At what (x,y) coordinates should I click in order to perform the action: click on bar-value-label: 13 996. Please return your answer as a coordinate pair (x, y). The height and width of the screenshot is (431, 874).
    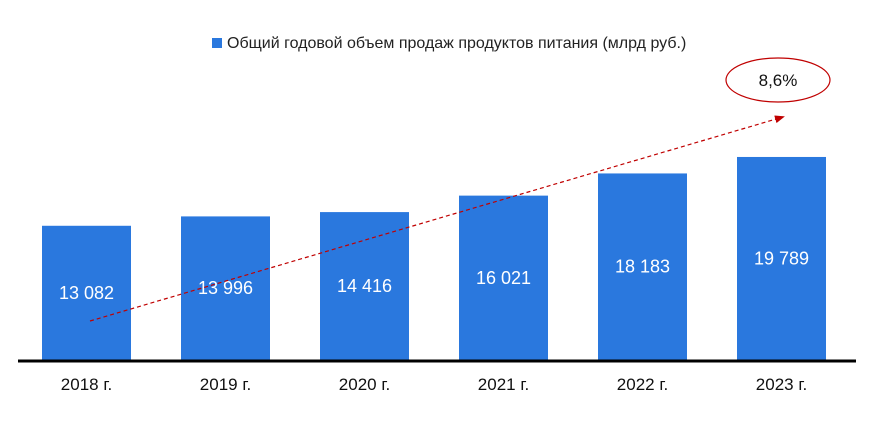
    Looking at the image, I should click on (225, 288).